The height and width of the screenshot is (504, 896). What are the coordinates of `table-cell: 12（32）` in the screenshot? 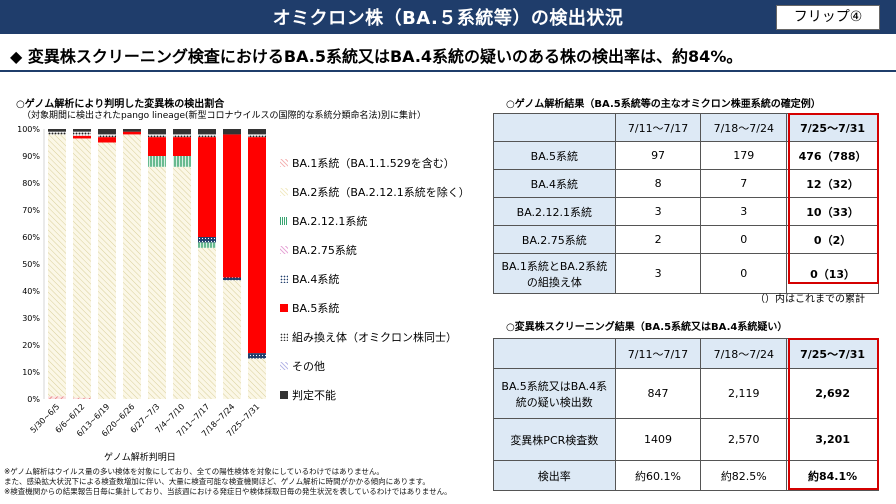 It's located at (832, 183).